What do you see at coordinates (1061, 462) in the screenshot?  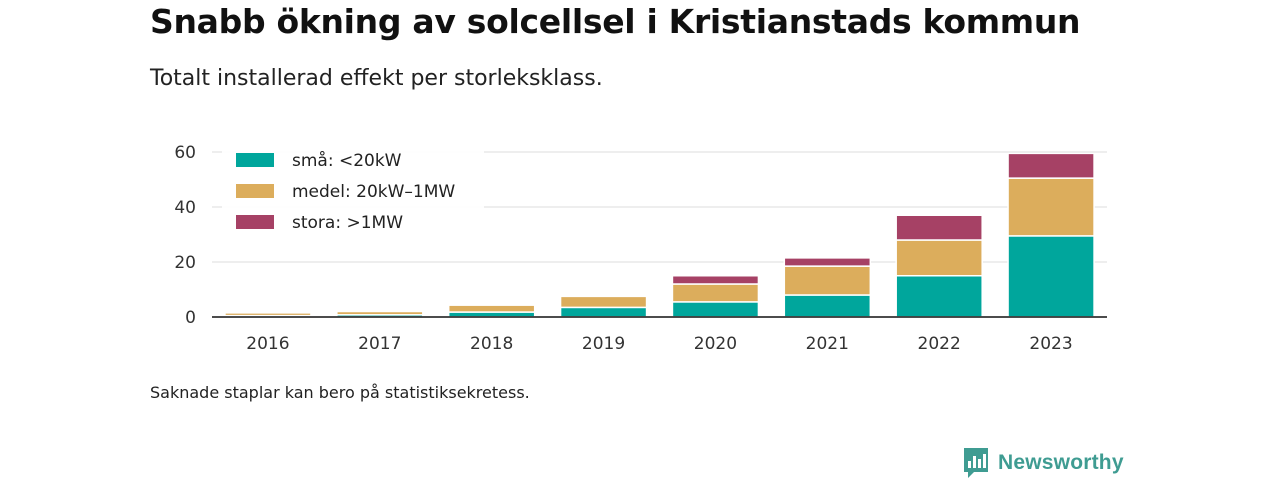 I see `brand-name: Newsworthy` at bounding box center [1061, 462].